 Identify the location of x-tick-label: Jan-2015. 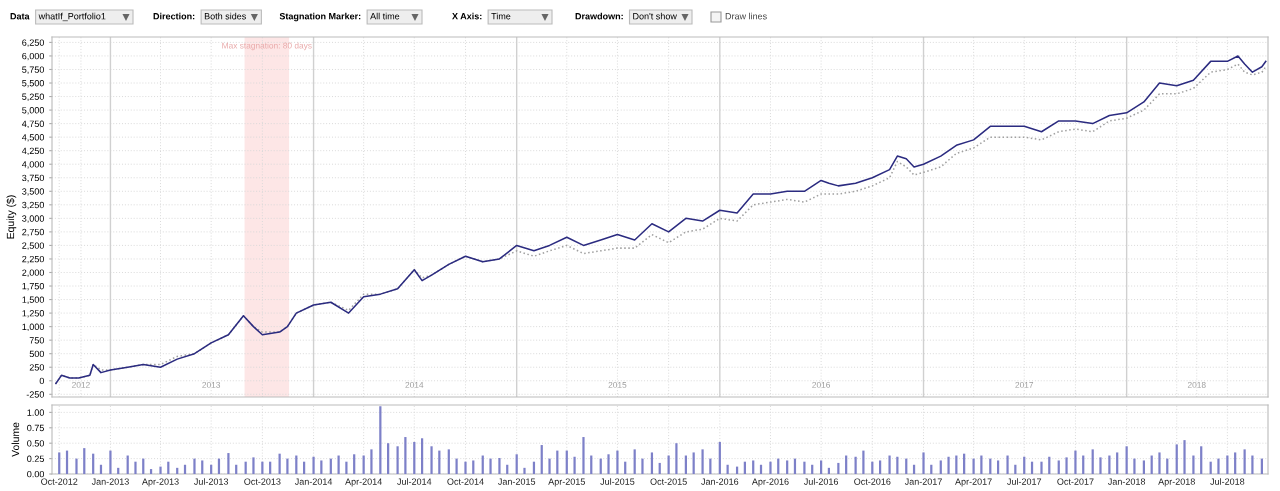
(517, 481).